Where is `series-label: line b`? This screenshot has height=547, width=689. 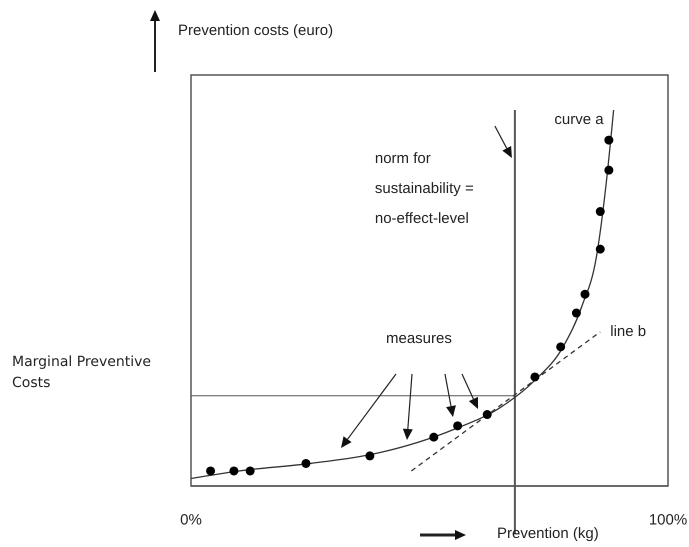 series-label: line b is located at coordinates (628, 331).